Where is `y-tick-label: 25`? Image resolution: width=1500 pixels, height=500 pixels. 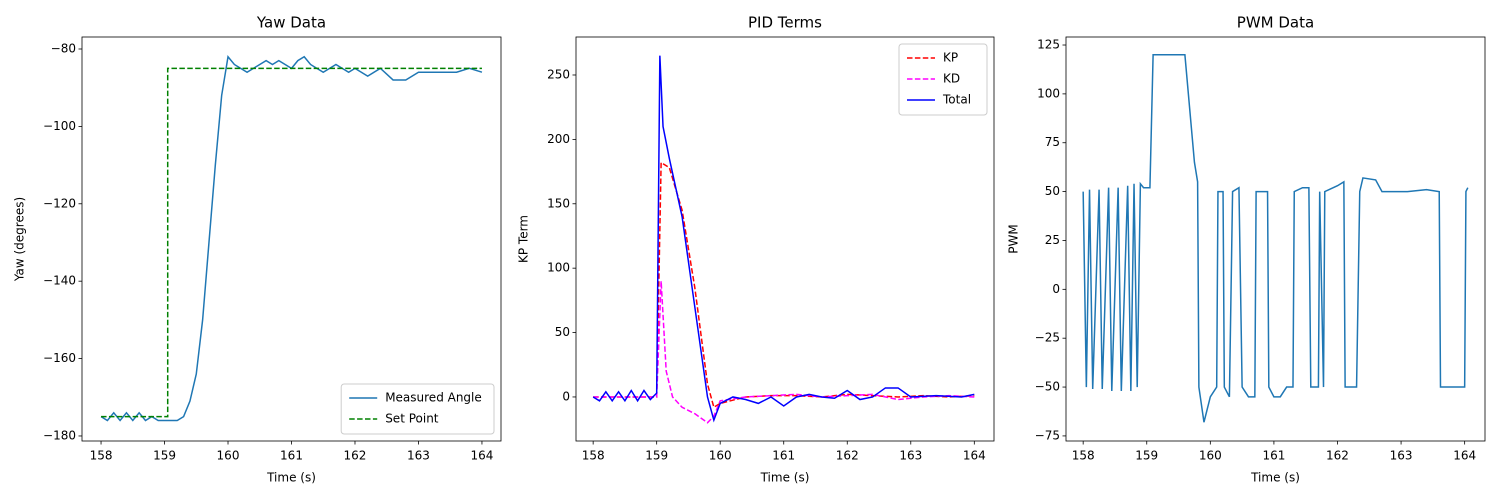 y-tick-label: 25 is located at coordinates (1052, 240).